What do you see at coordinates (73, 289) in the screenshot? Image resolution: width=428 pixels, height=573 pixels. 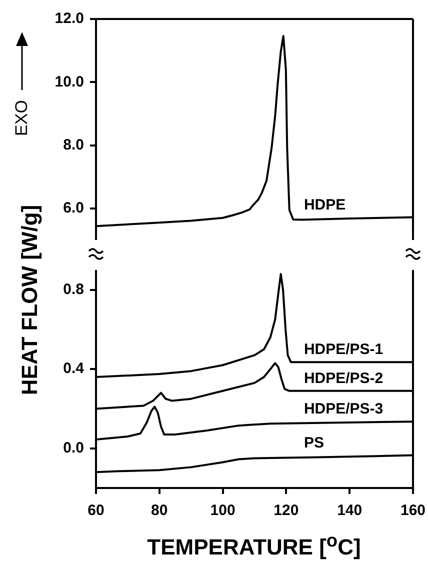 I see `y-tick-label: 0.8` at bounding box center [73, 289].